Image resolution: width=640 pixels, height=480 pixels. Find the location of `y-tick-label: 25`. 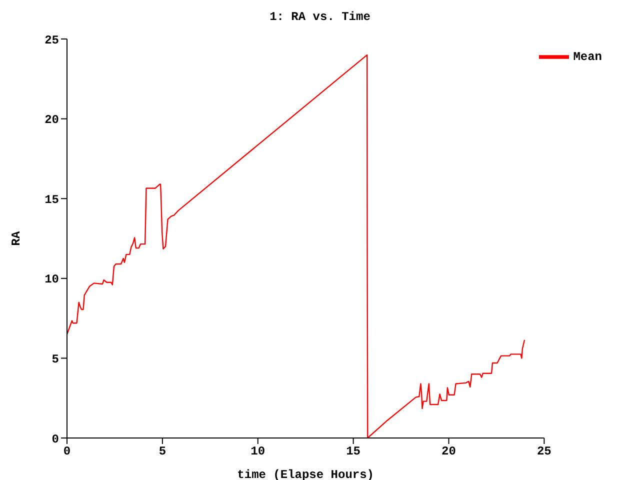

y-tick-label: 25 is located at coordinates (51, 40).